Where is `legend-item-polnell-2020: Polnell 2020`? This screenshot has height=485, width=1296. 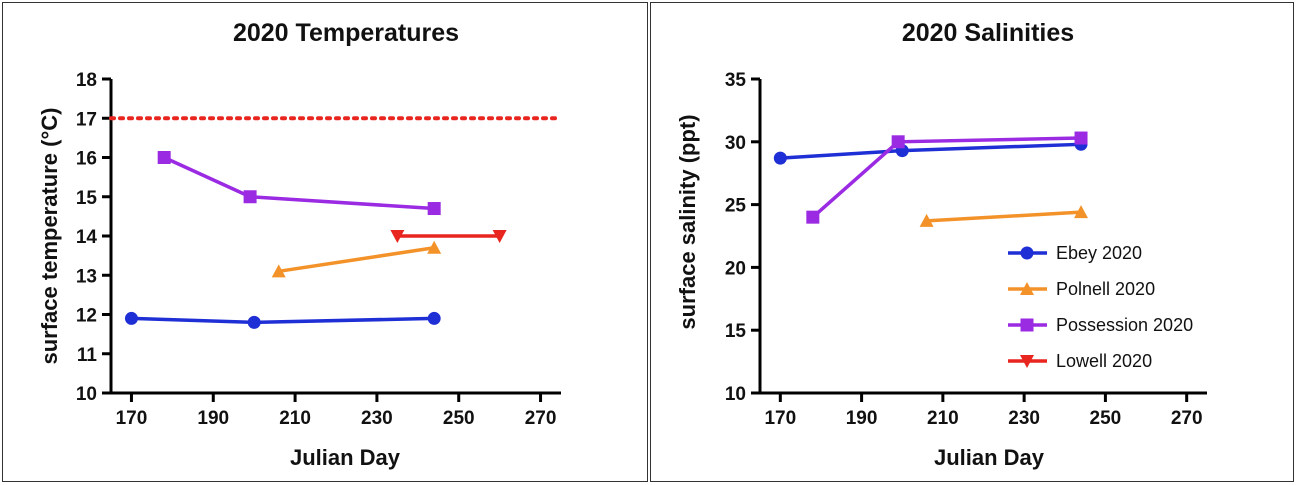 legend-item-polnell-2020: Polnell 2020 is located at coordinates (1081, 289).